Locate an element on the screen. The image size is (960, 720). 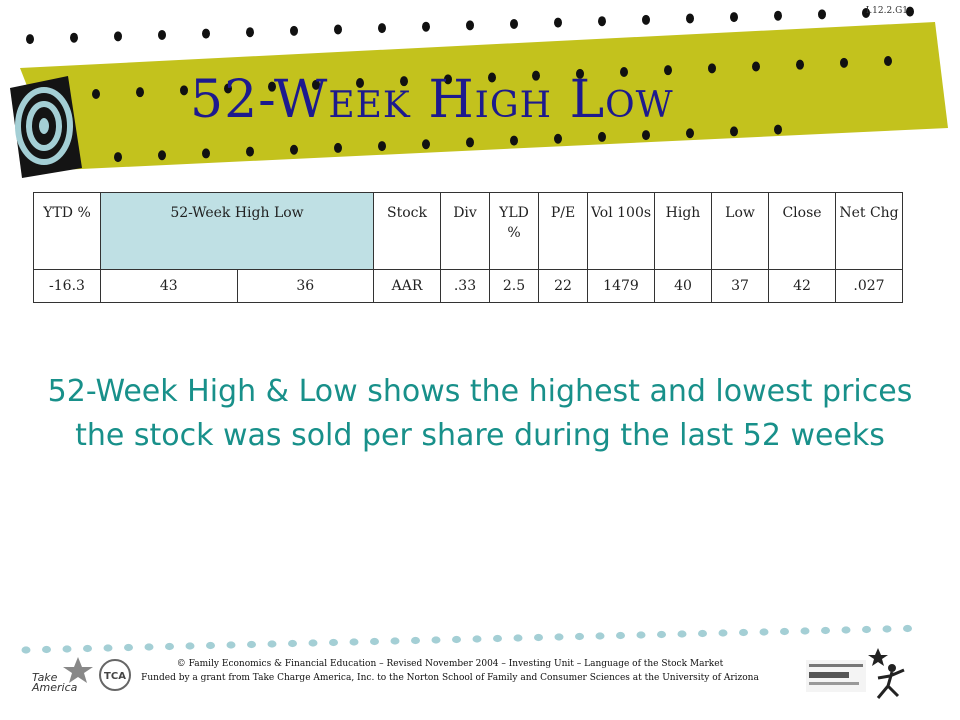
university-of-arizona-logo is located at coordinates (836, 676).